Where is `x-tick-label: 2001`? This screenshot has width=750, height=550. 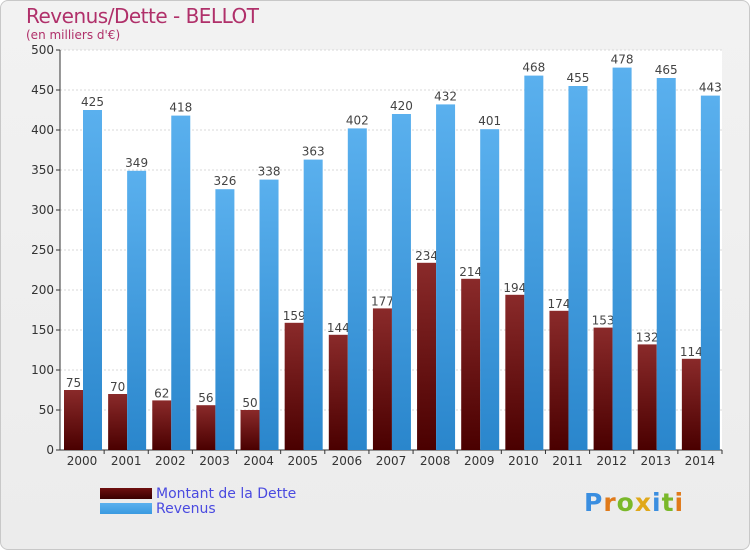
x-tick-label: 2001 is located at coordinates (126, 461).